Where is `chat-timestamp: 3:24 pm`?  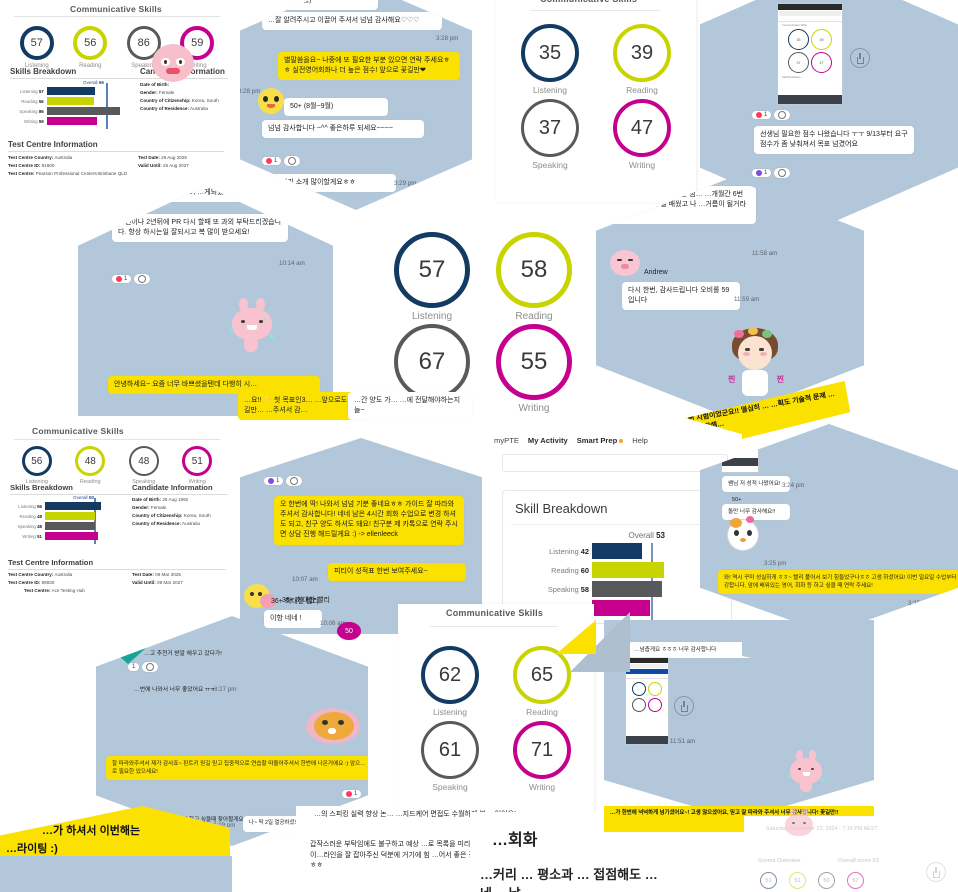 chat-timestamp: 3:24 pm is located at coordinates (793, 485).